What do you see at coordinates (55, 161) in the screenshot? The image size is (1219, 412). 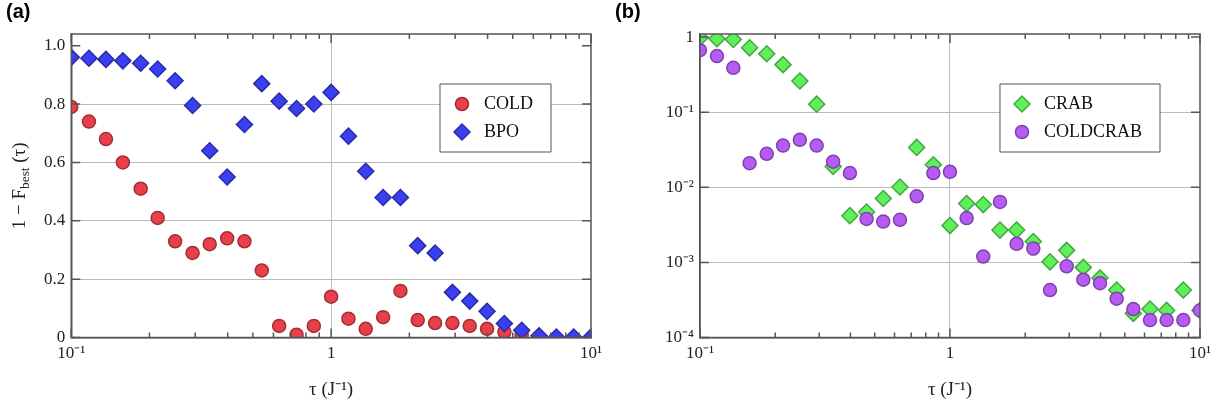 I see `y-tick-label: 0.6` at bounding box center [55, 161].